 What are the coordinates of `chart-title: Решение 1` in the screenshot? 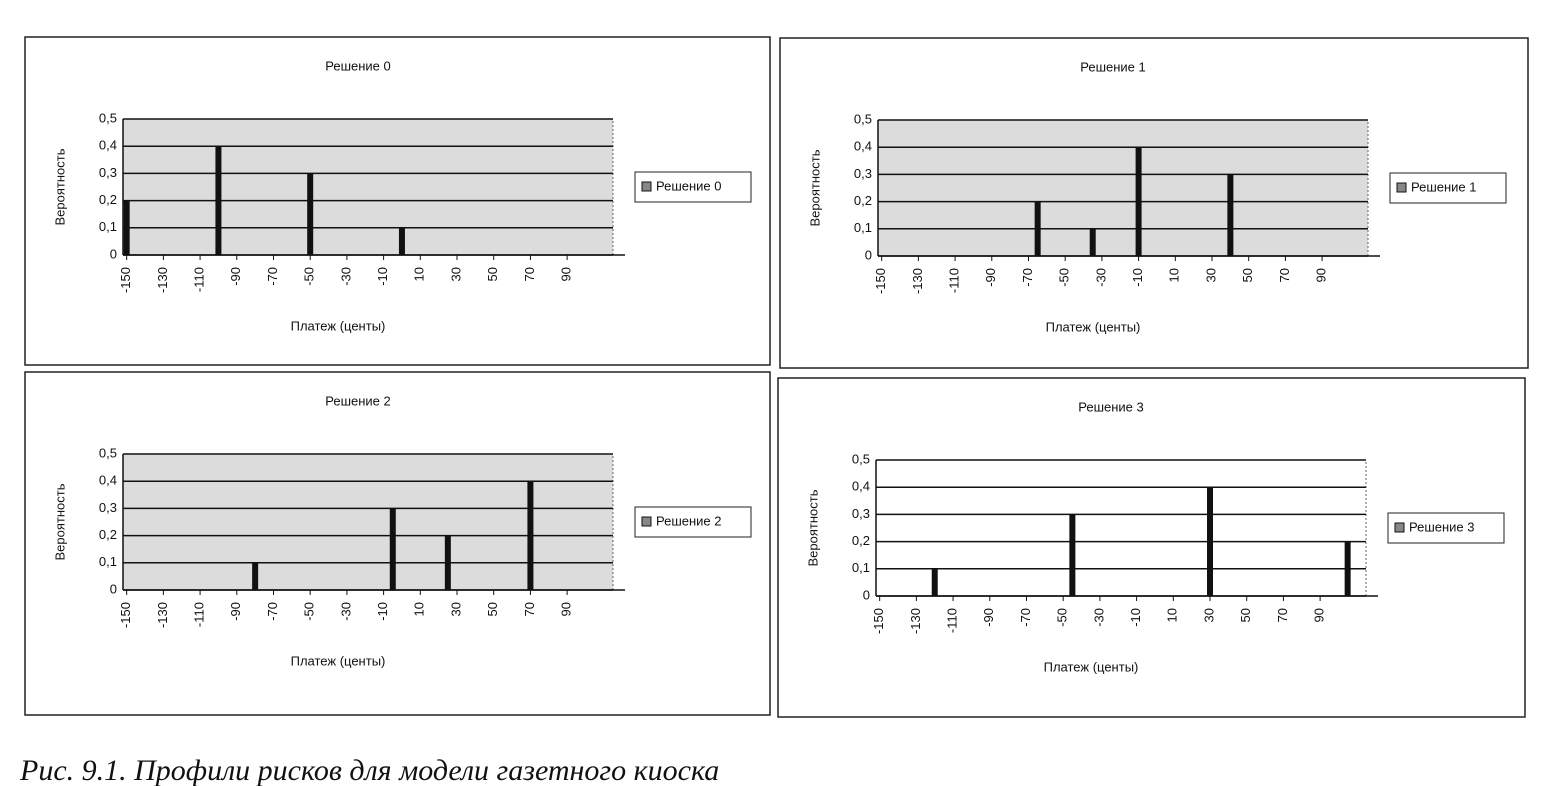 It's located at (1113, 66).